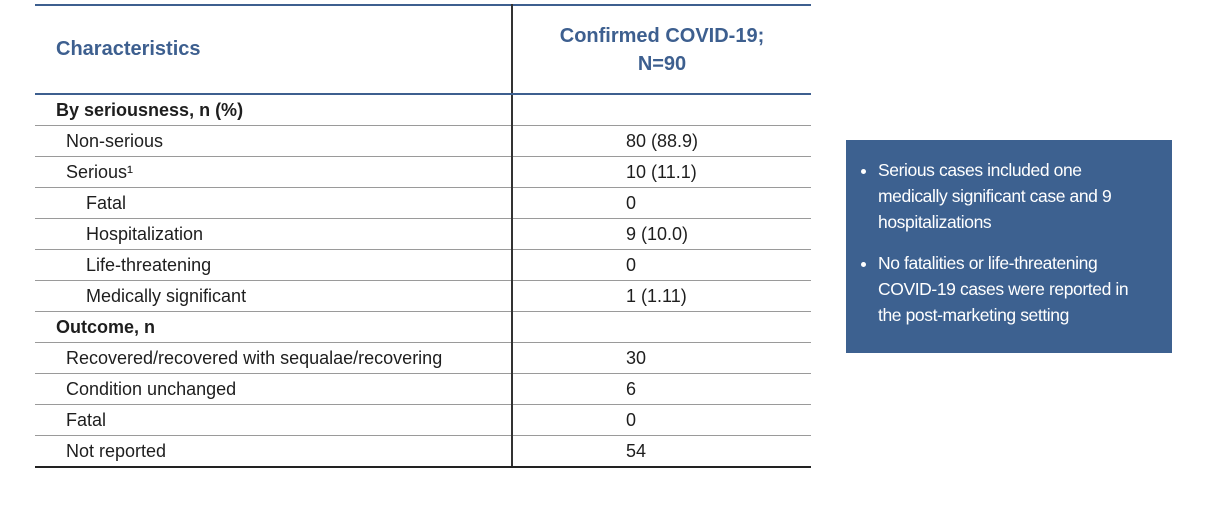  I want to click on row-label: Medically significant, so click(274, 296).